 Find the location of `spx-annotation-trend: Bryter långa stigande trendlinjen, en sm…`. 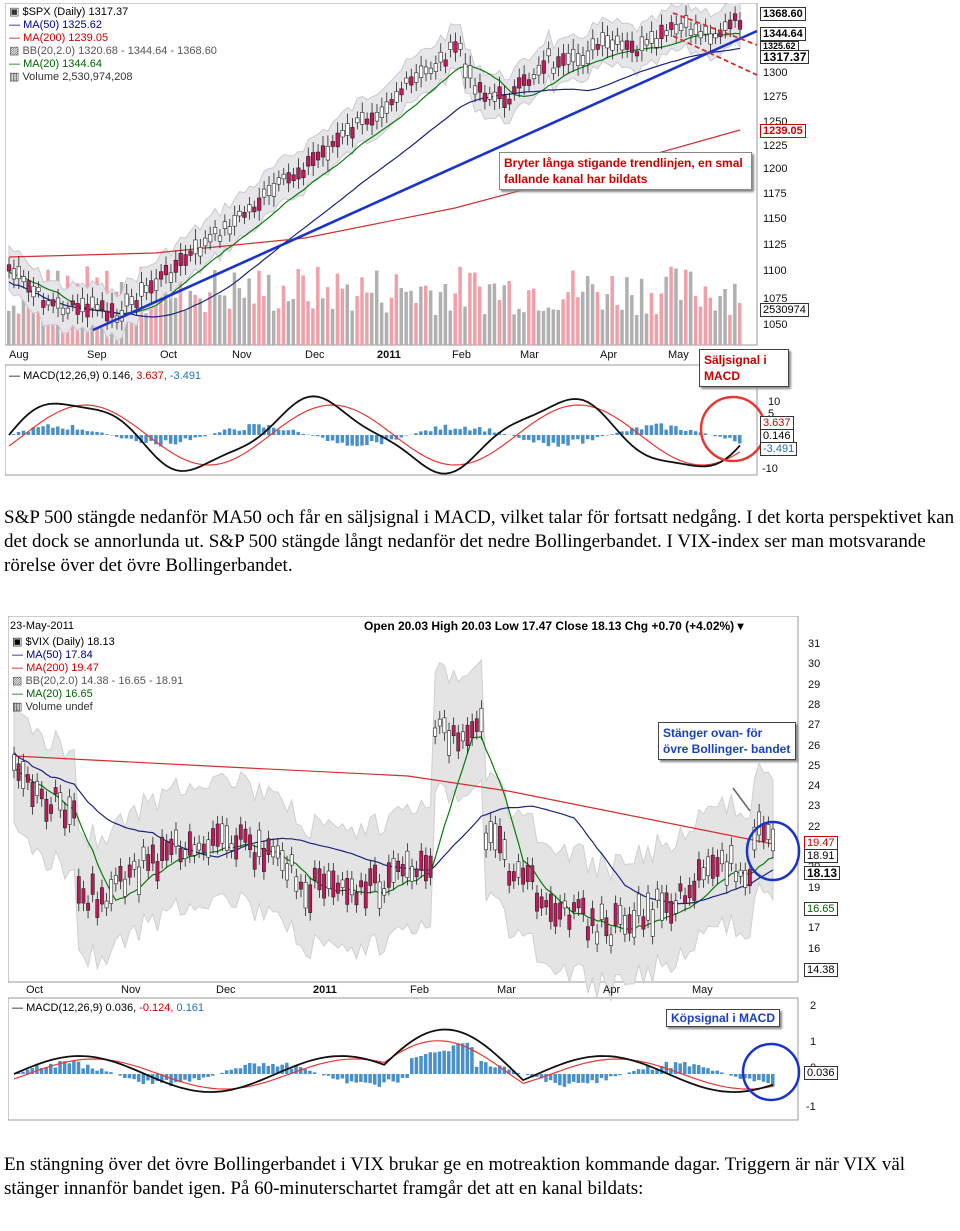

spx-annotation-trend: Bryter långa stigande trendlinjen, en sm… is located at coordinates (625, 171).